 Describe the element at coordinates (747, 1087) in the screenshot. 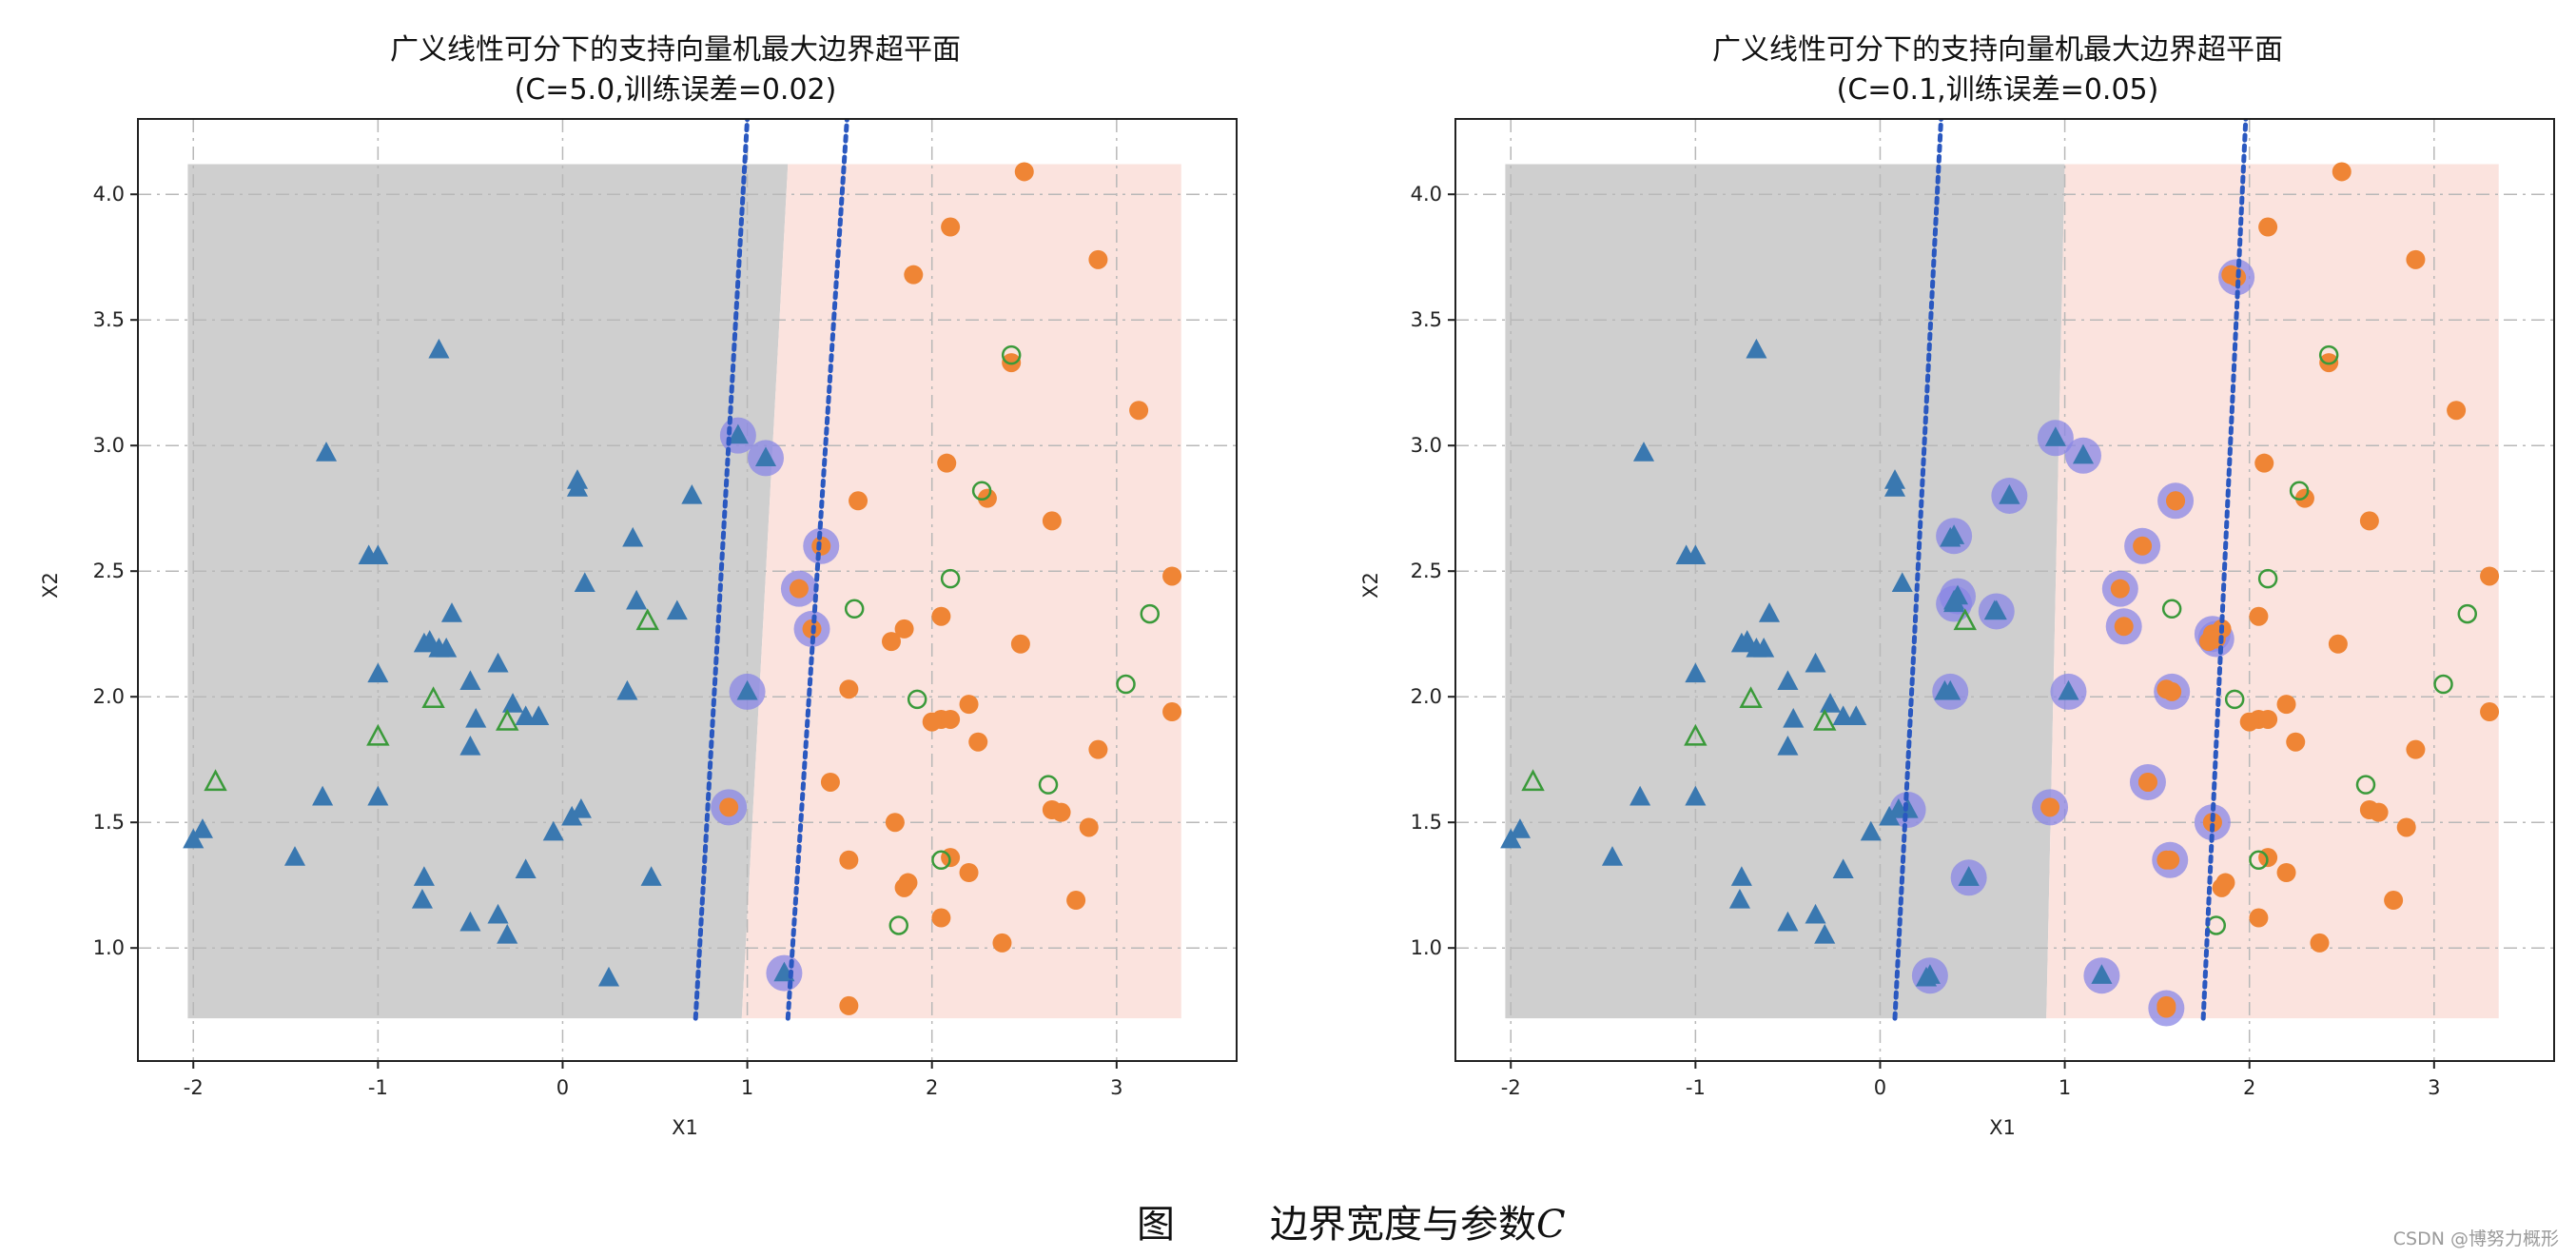

I see `x-tick-label: 1` at that location.